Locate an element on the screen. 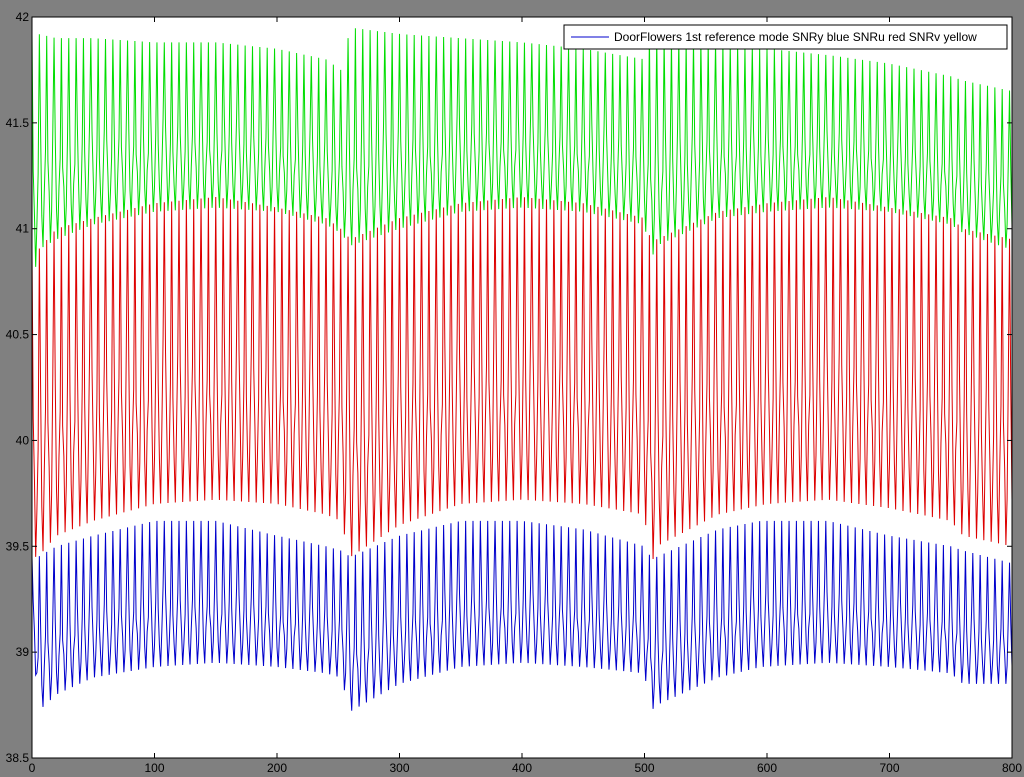 The height and width of the screenshot is (777, 1024). x-tick-label: 400 is located at coordinates (522, 768).